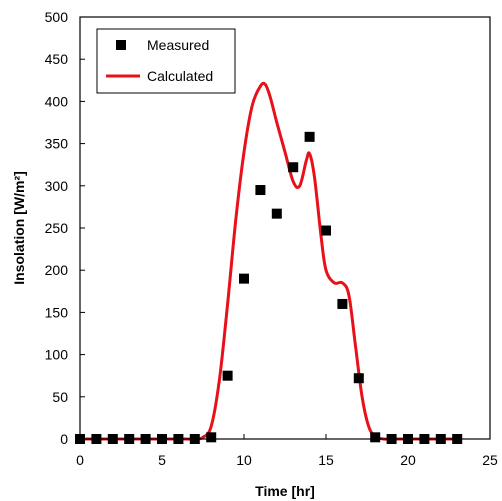  I want to click on x-tick-label: 15, so click(326, 460).